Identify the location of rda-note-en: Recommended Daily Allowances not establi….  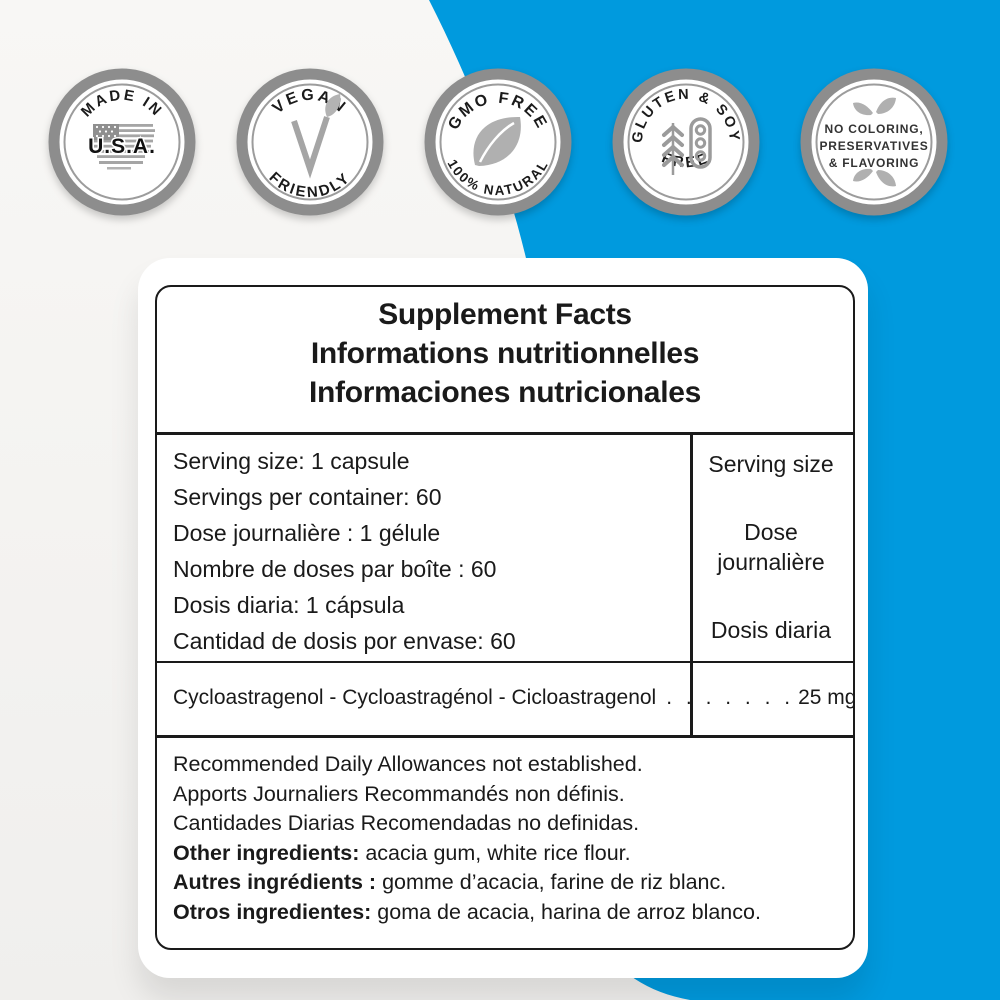
(408, 764).